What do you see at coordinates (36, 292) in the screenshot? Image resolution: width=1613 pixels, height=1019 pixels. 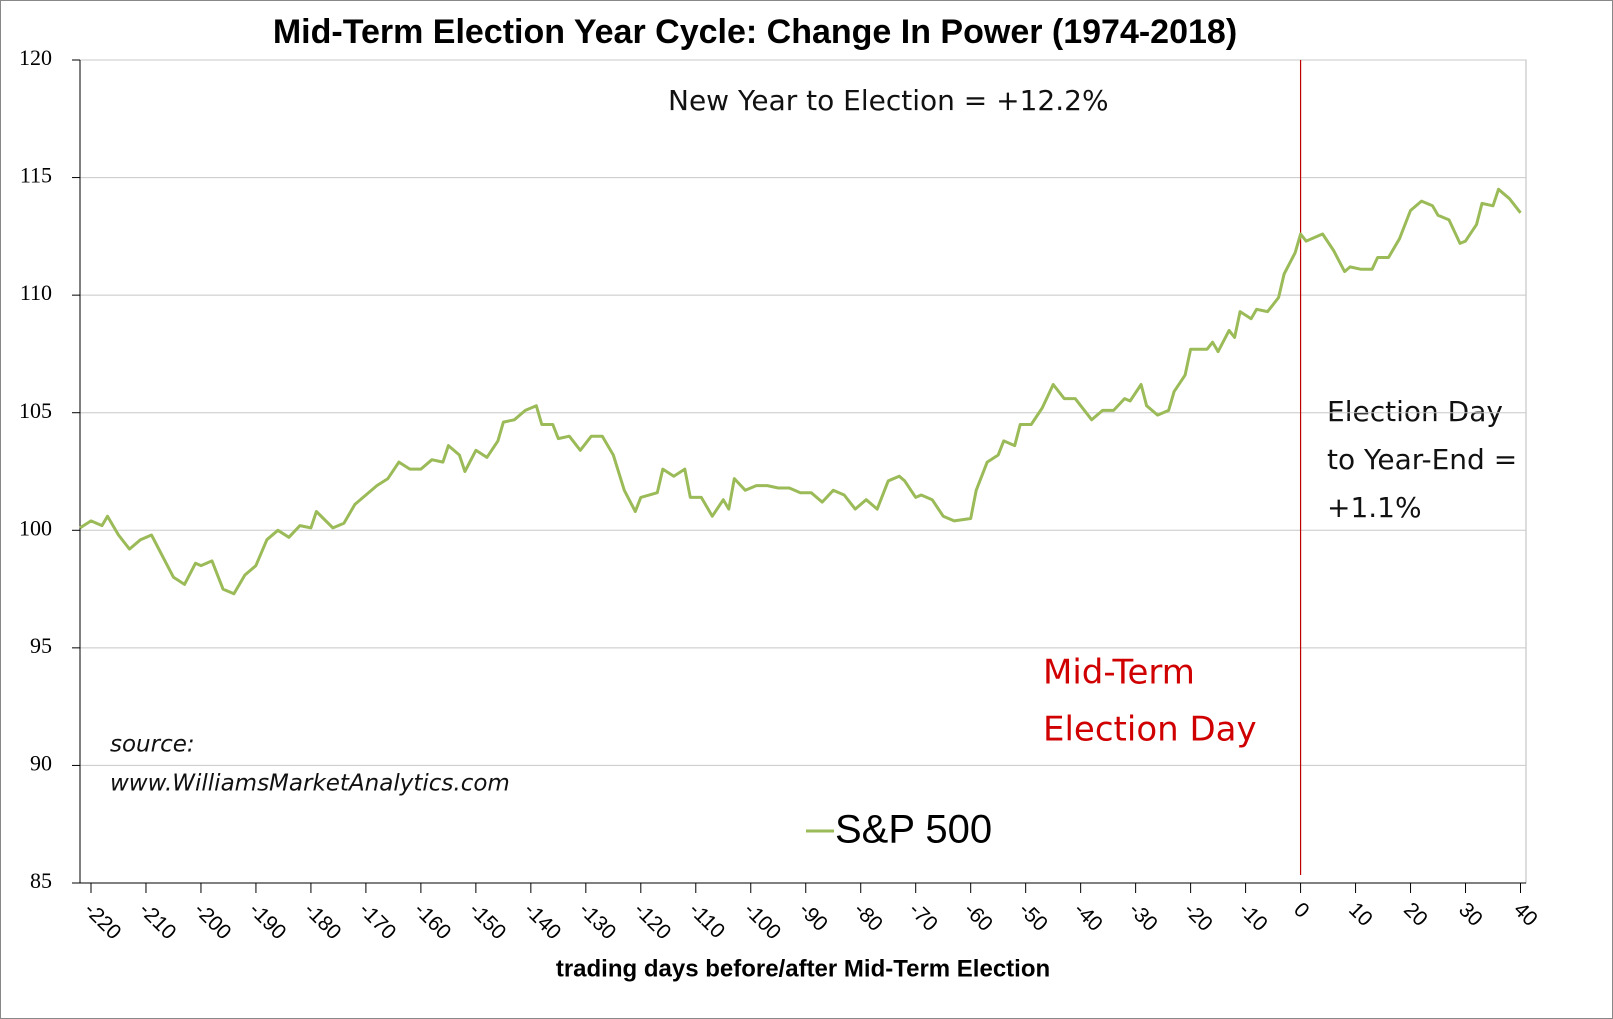 I see `y-tick-label: 110` at bounding box center [36, 292].